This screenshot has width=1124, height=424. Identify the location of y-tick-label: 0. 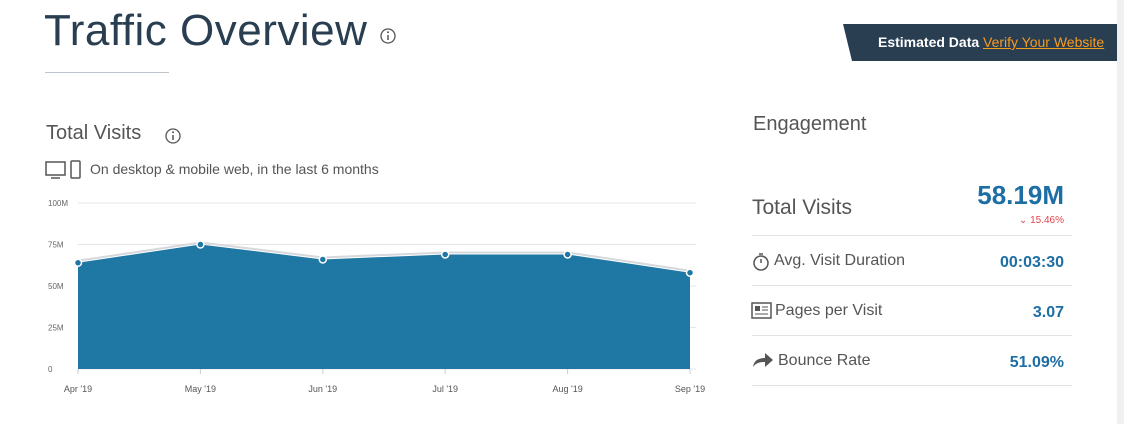
(50, 369).